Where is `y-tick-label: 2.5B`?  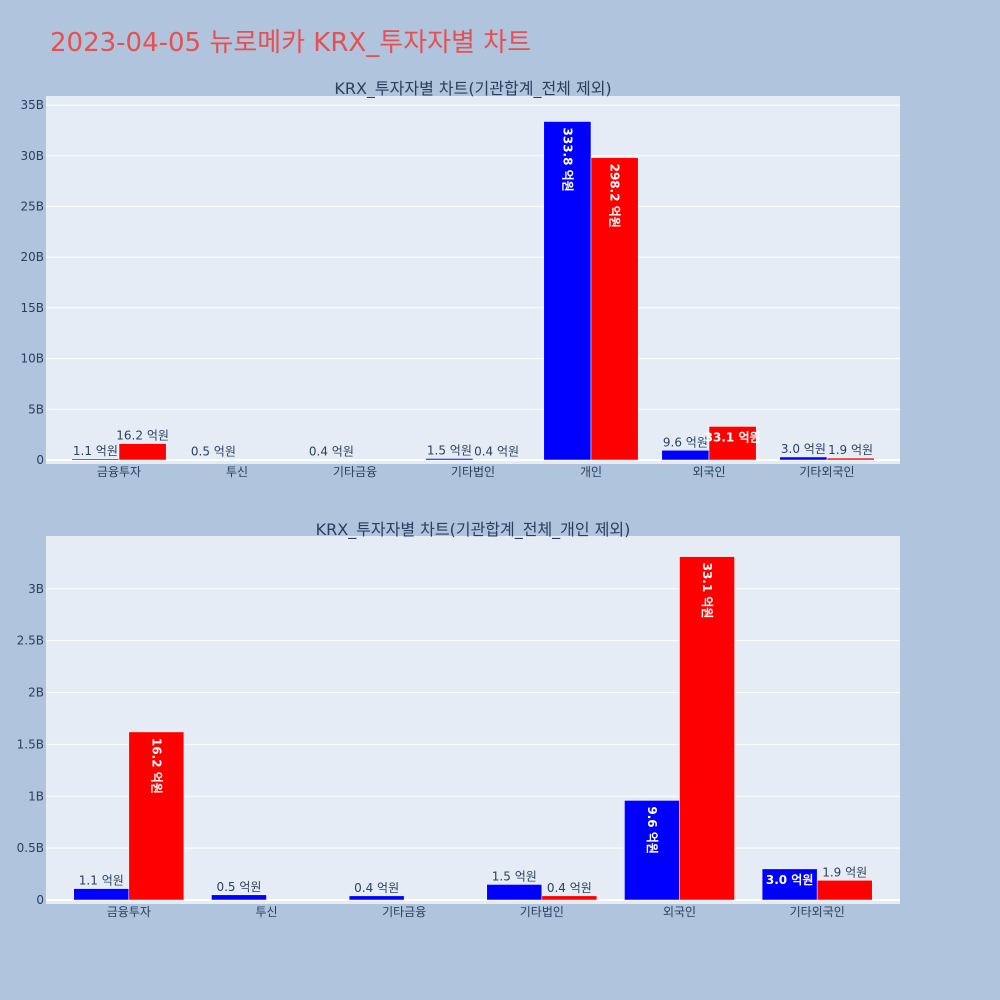 y-tick-label: 2.5B is located at coordinates (30, 641).